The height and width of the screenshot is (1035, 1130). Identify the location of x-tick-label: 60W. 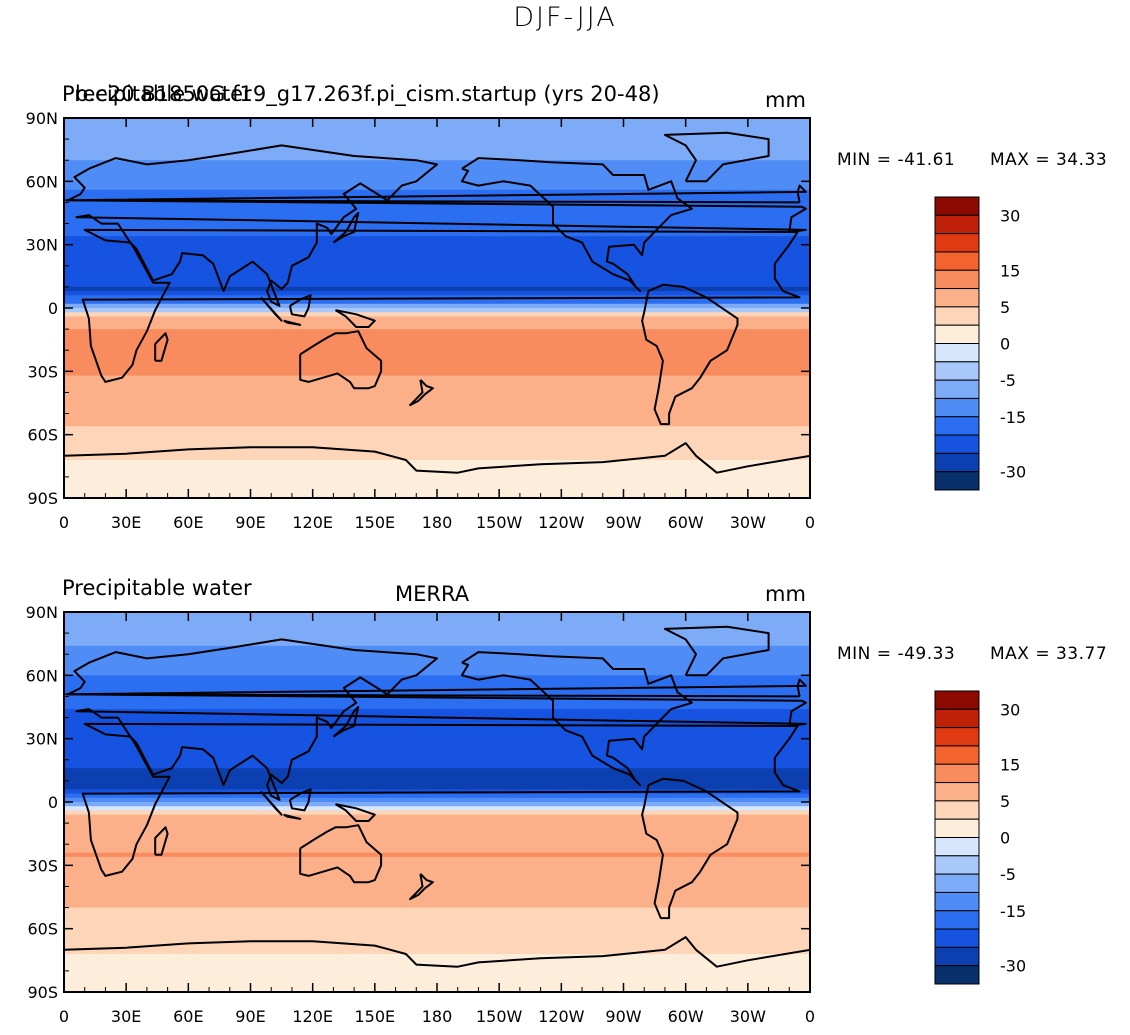
(686, 1016).